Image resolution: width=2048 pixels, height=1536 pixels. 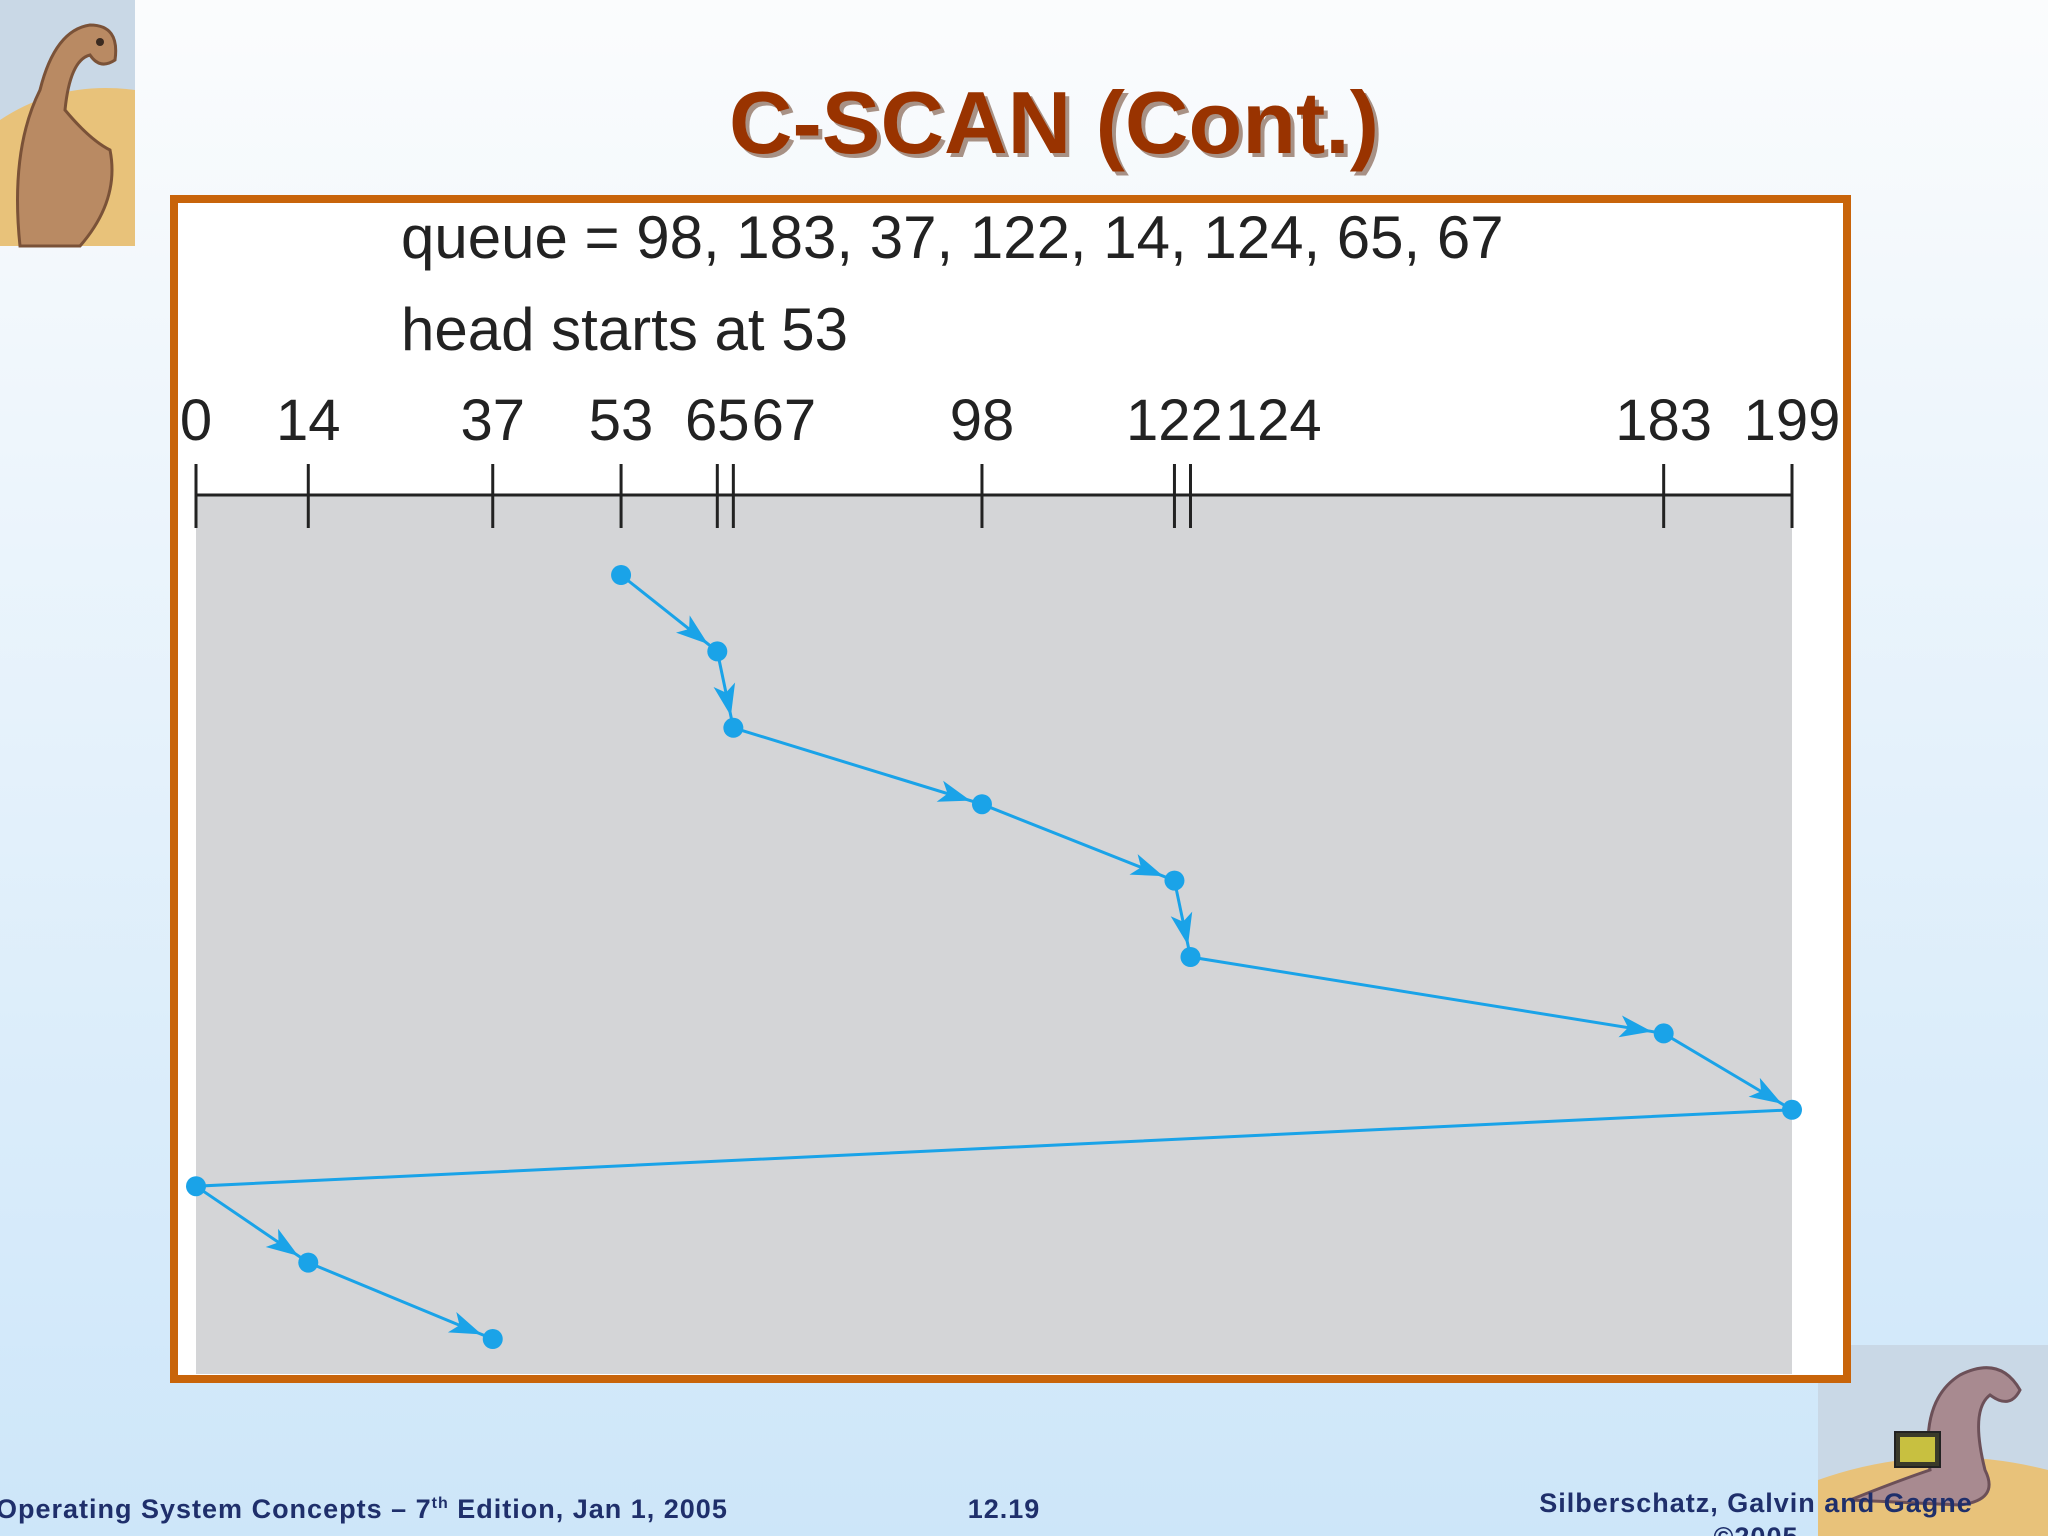 What do you see at coordinates (1058, 126) in the screenshot?
I see `title-shadow: C-SCAN (Cont.)` at bounding box center [1058, 126].